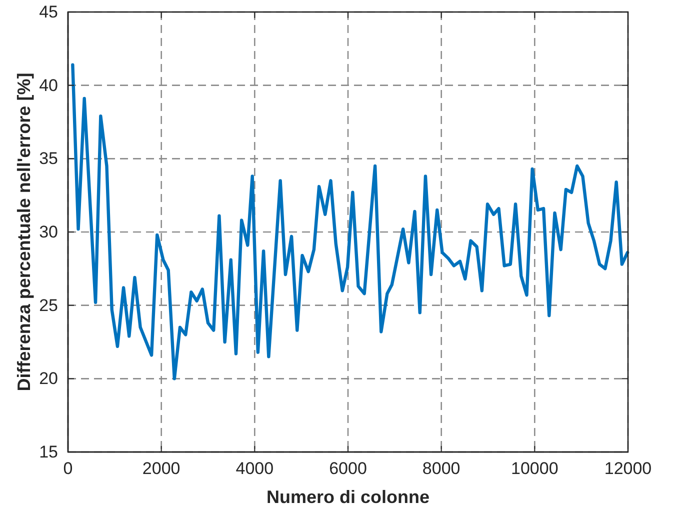 The height and width of the screenshot is (513, 679). I want to click on y-axis-title: Differenza percentuale nell'errore [%], so click(24, 232).